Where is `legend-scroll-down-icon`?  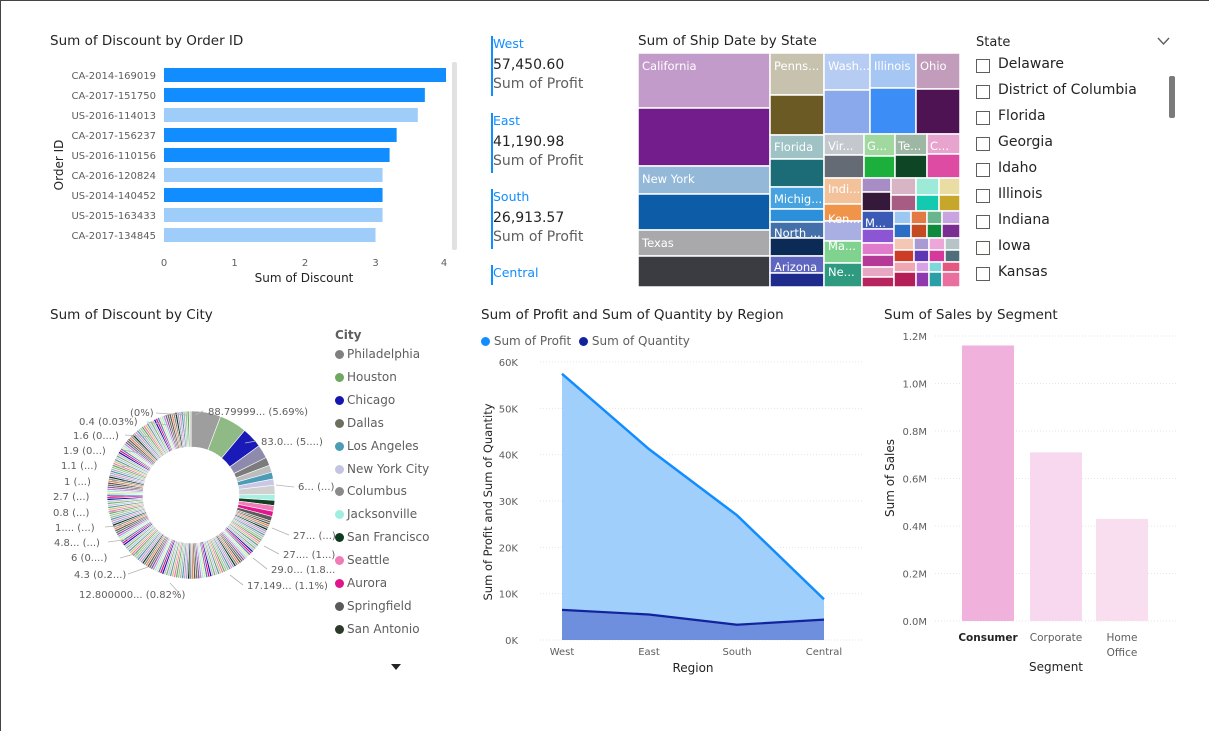 legend-scroll-down-icon is located at coordinates (396, 667).